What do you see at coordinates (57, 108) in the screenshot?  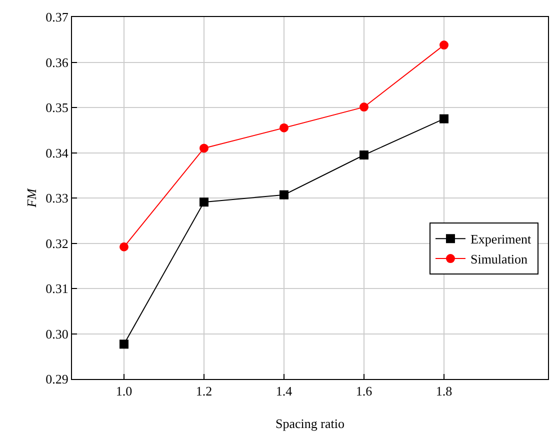 I see `y-tick-label: 0.35` at bounding box center [57, 108].